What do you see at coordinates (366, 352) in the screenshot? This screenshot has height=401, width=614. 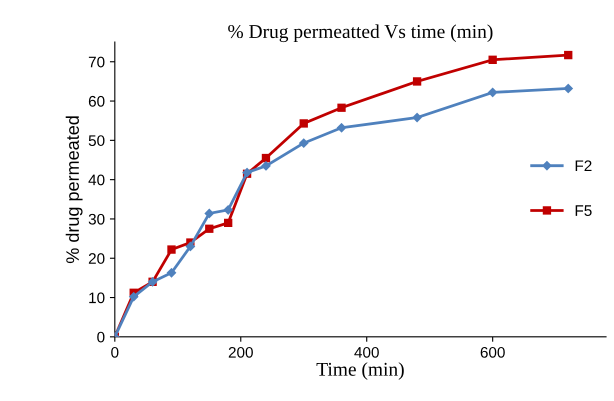 I see `x-tick-label: 400` at bounding box center [366, 352].